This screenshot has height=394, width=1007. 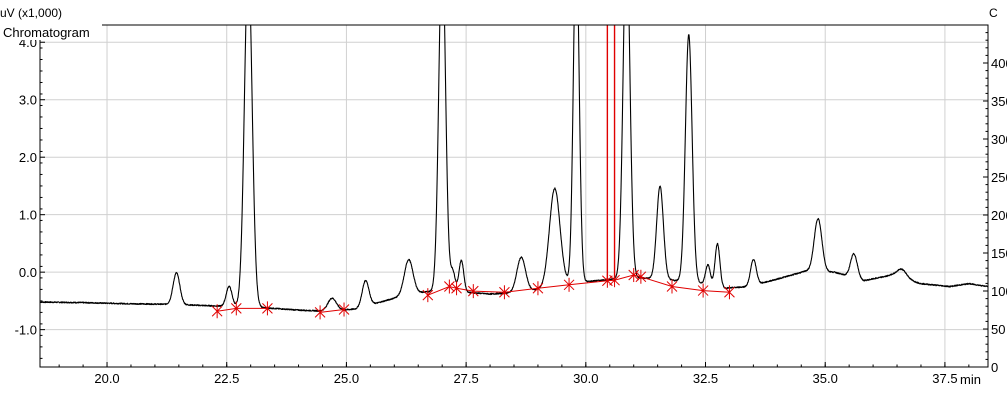 I want to click on x-axis-unit-label: min, so click(x=970, y=379).